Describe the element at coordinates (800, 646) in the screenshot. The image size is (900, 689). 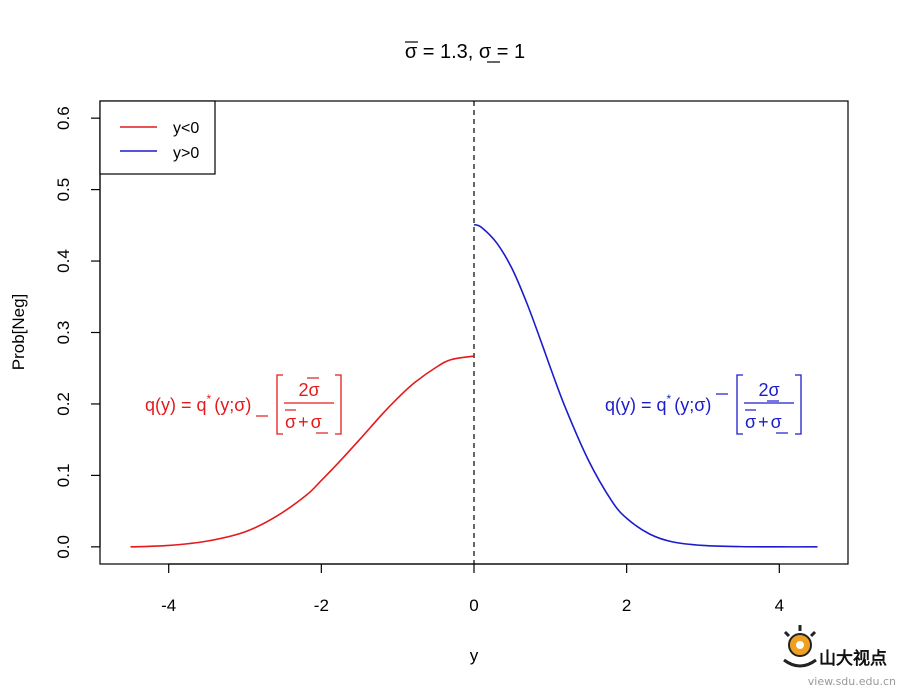
I see `watermark-logo-icon` at that location.